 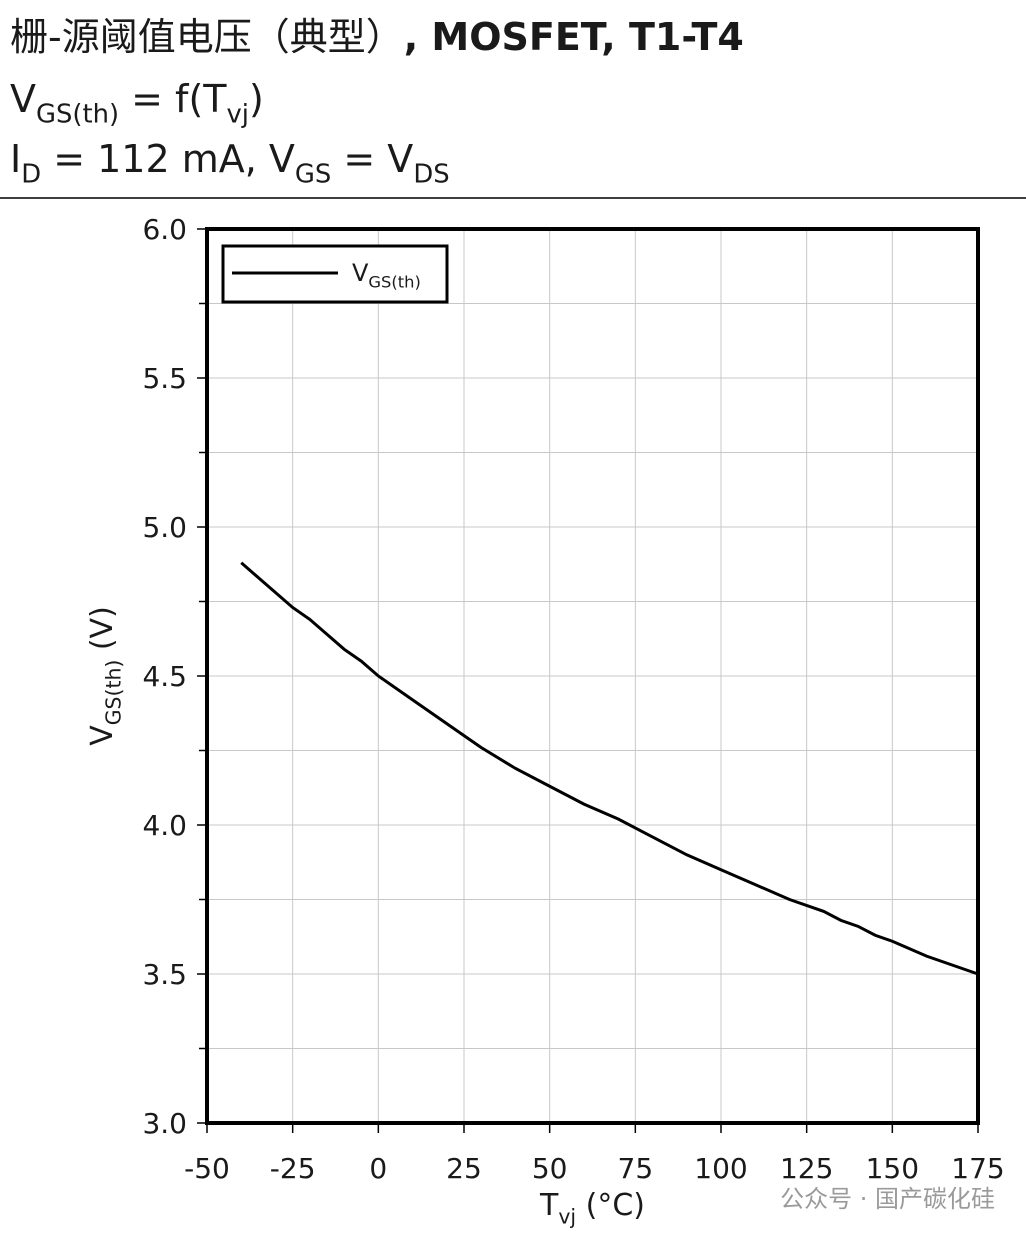 I want to click on x-axis-label-part: T, so click(x=549, y=1205).